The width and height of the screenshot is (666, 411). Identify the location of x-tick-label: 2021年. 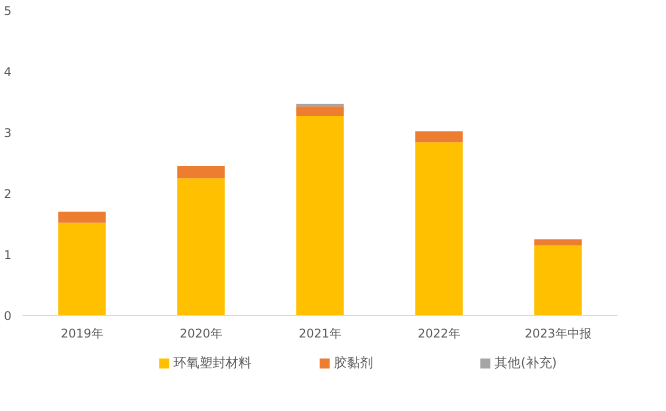
(320, 333).